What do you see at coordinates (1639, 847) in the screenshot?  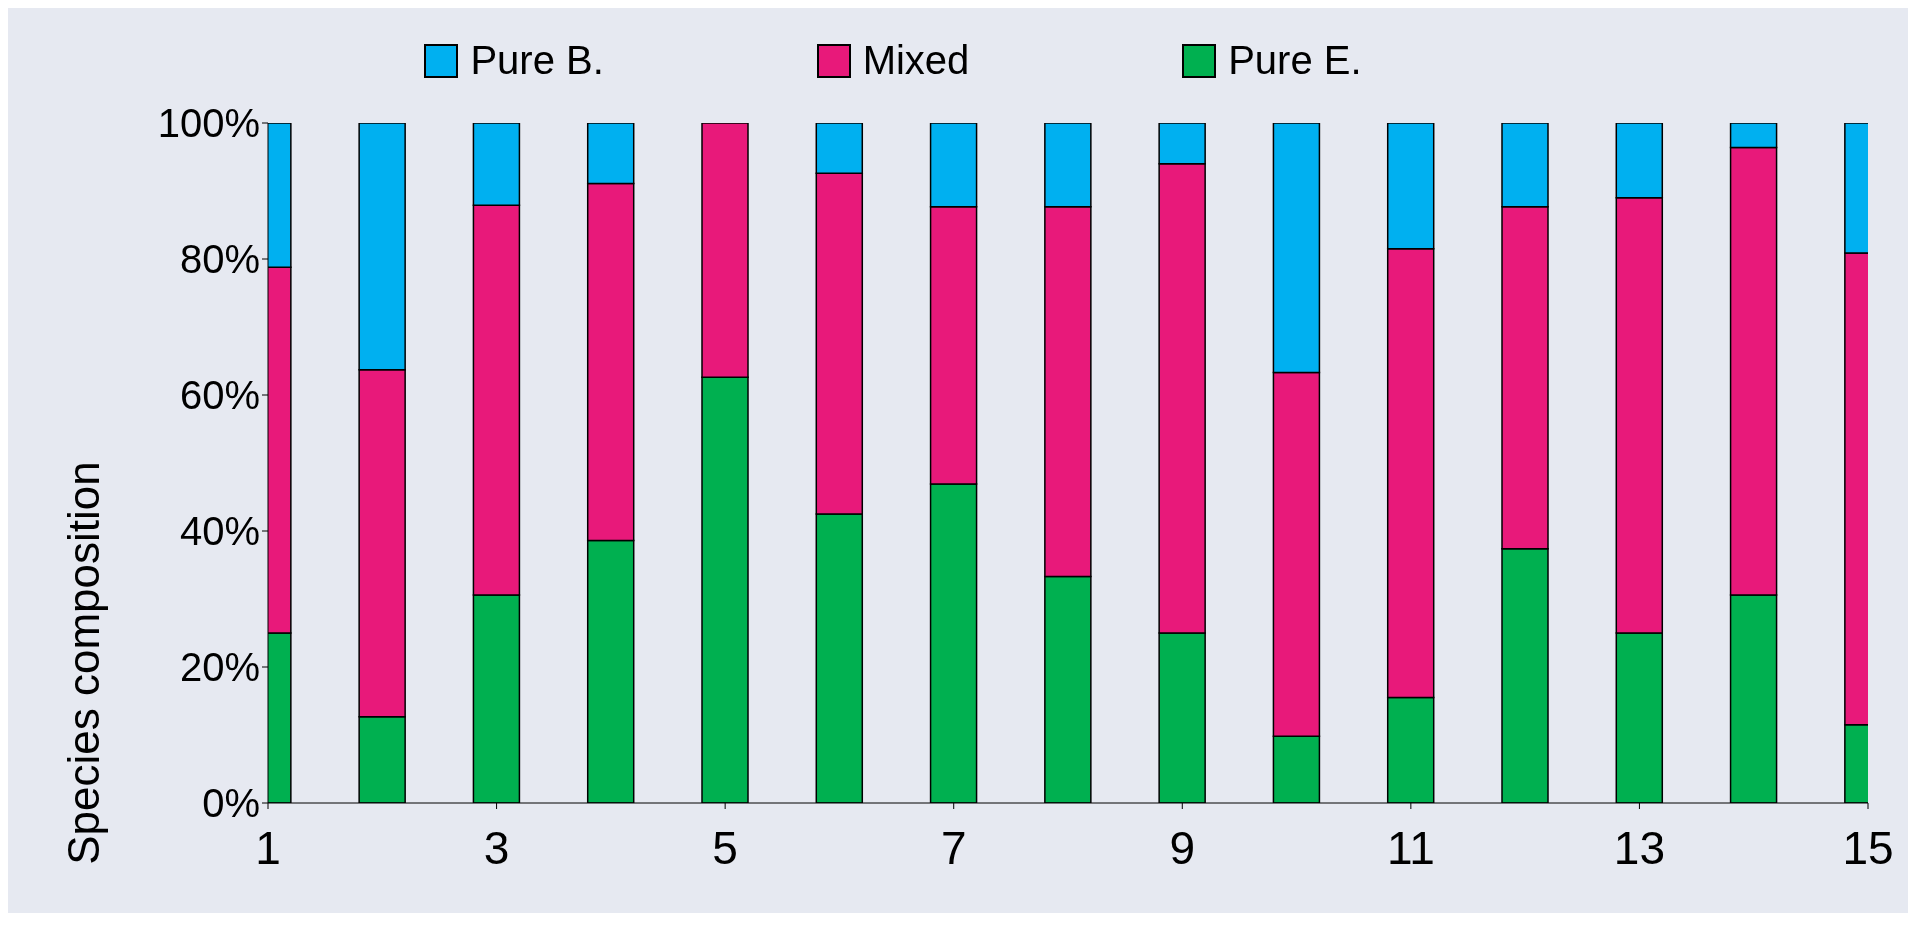 I see `x-tick-label: 13` at bounding box center [1639, 847].